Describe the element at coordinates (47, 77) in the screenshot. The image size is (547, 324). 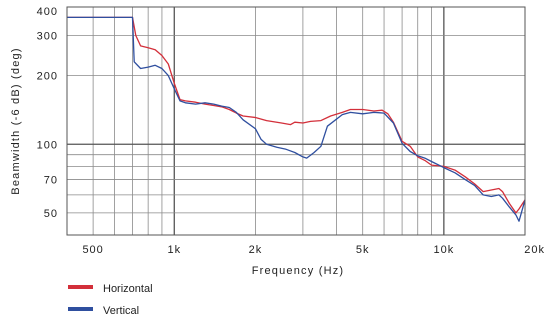
I see `y-tick-label: 200` at that location.